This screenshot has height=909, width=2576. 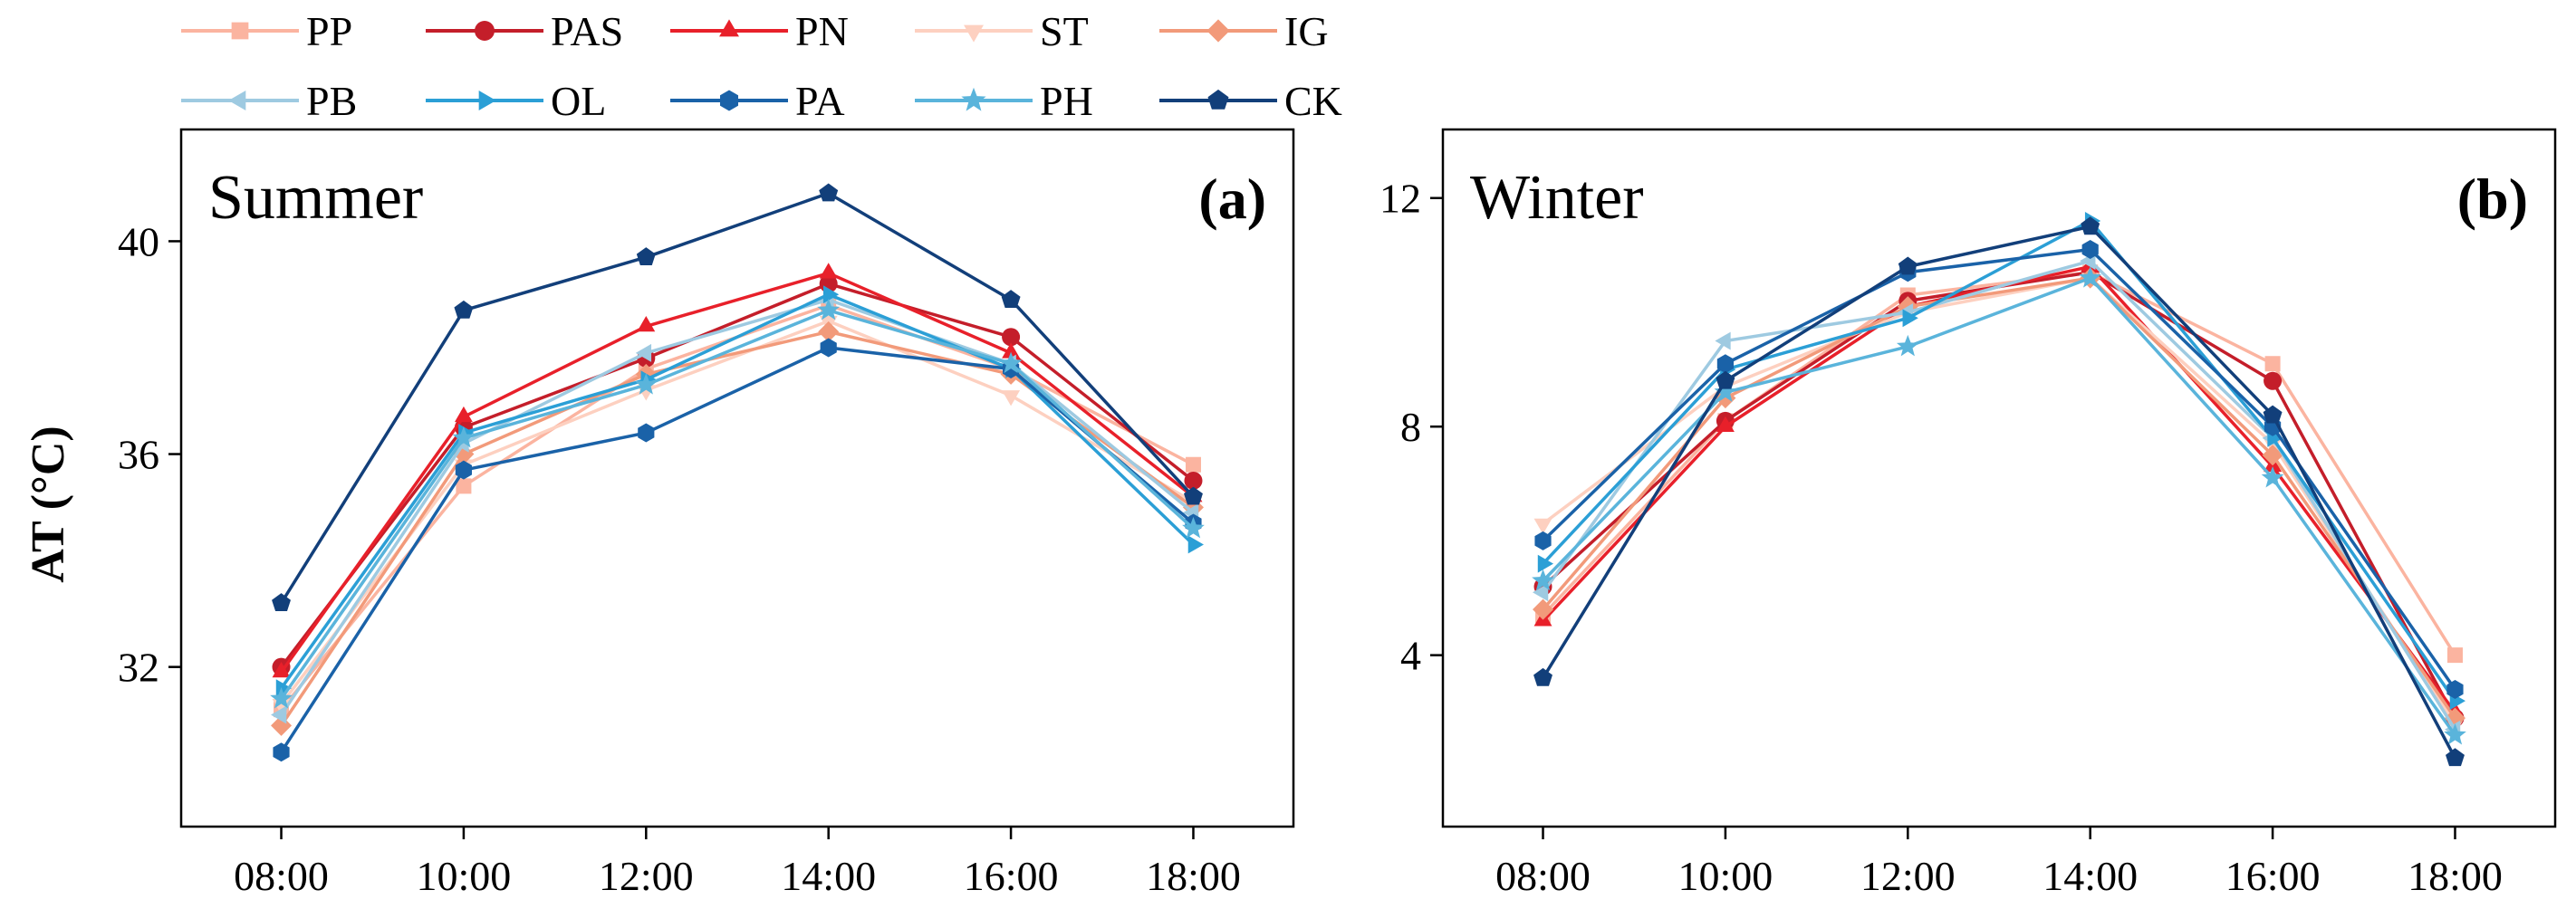 What do you see at coordinates (761, 66) in the screenshot?
I see `legend: PP PAS PN ST IG PB OL PA PH CK` at bounding box center [761, 66].